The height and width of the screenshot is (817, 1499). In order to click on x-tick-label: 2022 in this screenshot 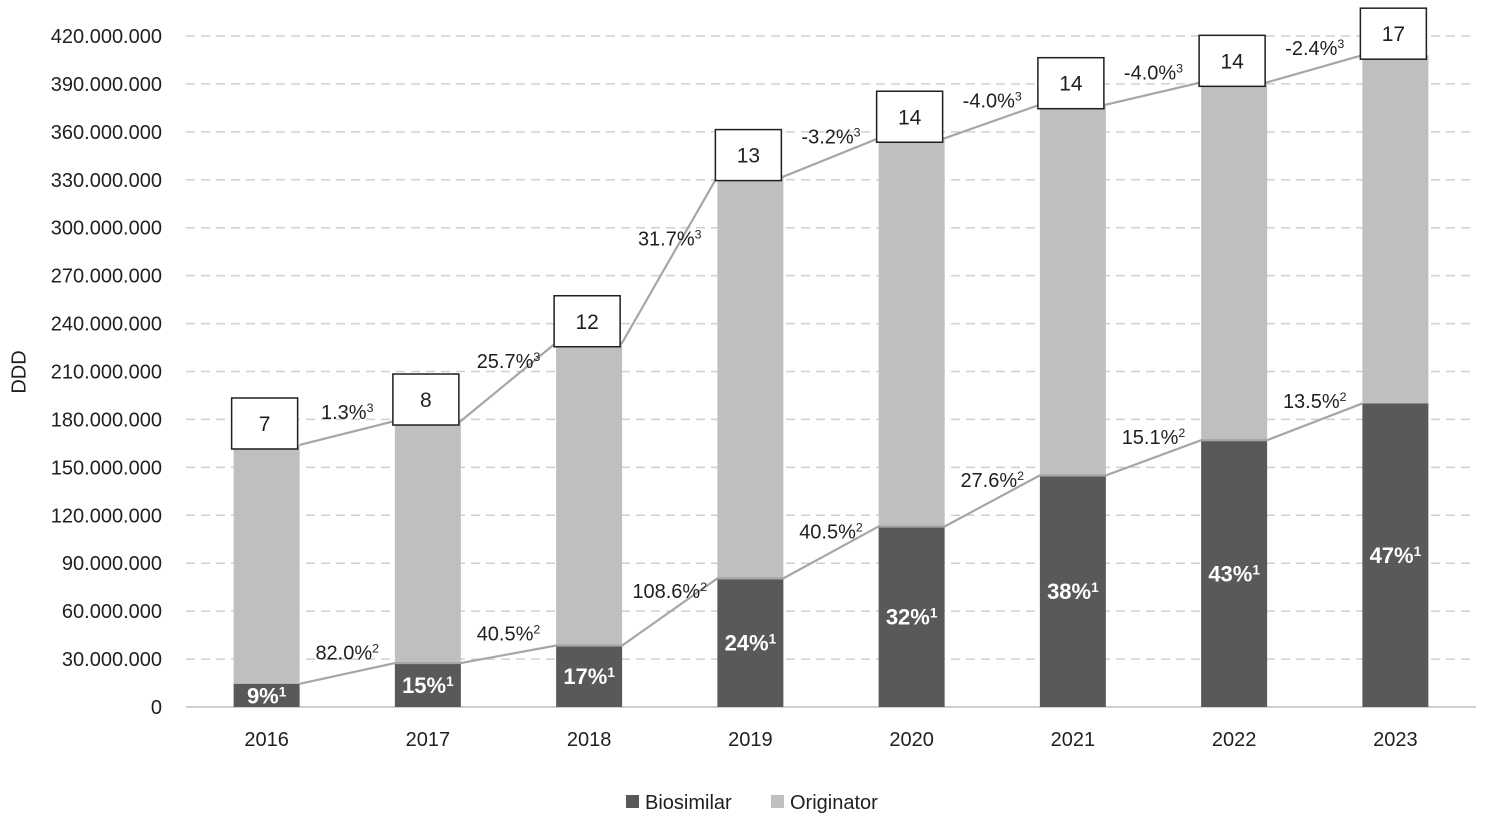, I will do `click(1234, 740)`.